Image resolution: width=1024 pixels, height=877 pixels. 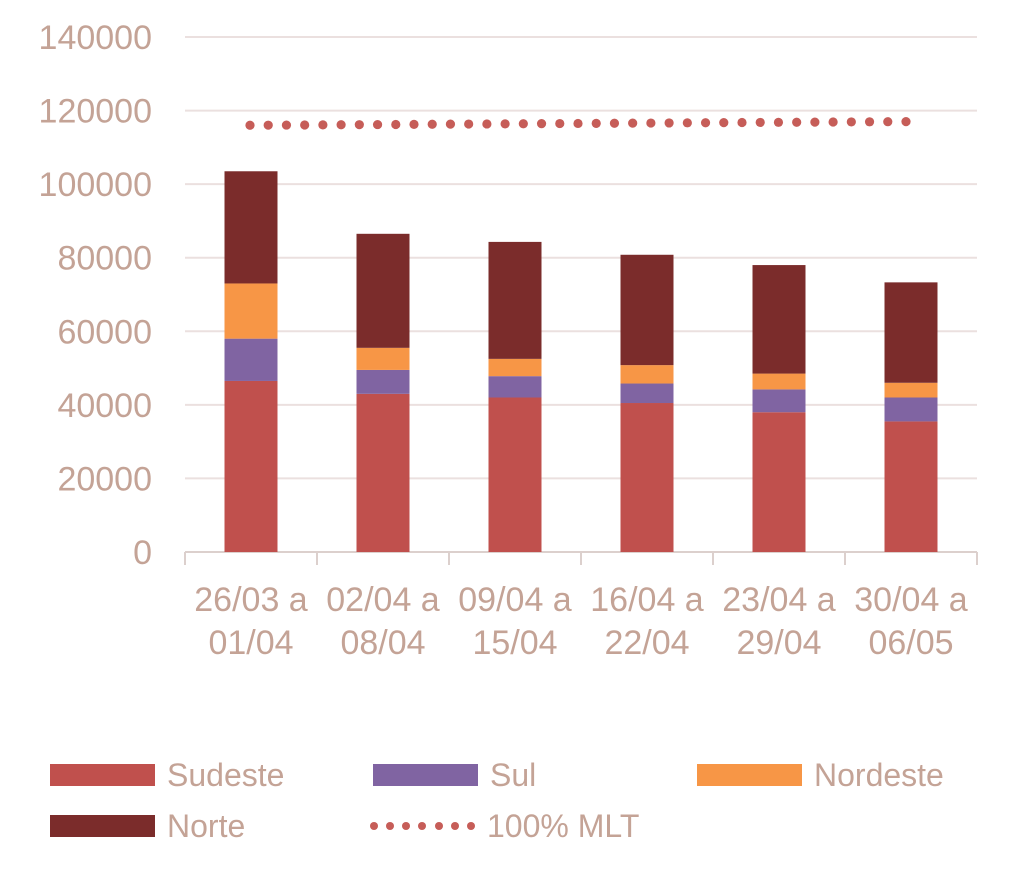 What do you see at coordinates (226, 774) in the screenshot?
I see `legend-label-sudeste: Sudeste` at bounding box center [226, 774].